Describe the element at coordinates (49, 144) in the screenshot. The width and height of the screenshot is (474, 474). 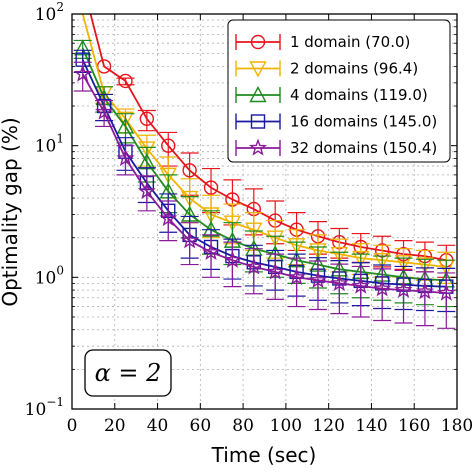
I see `y-tick-label: 10¹` at that location.